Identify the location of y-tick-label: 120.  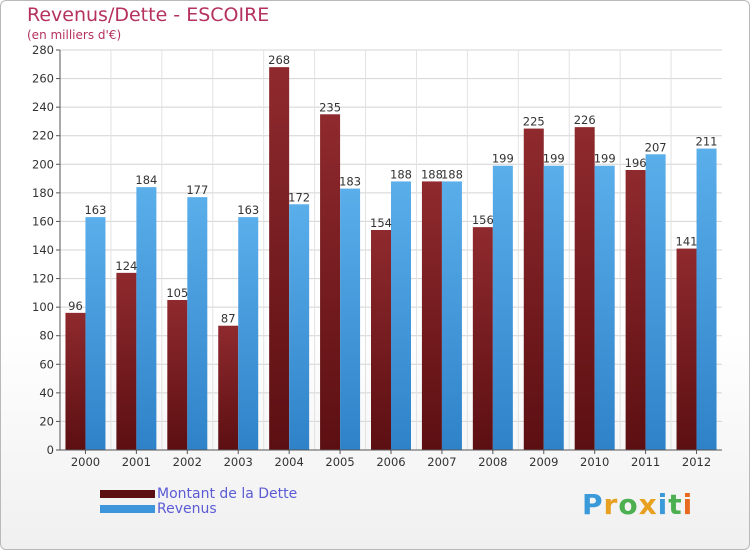
(43, 279).